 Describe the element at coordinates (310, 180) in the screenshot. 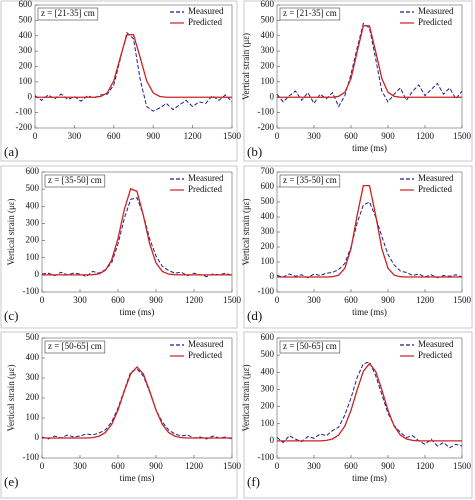

I see `annotation: z = [35-50] cm` at that location.